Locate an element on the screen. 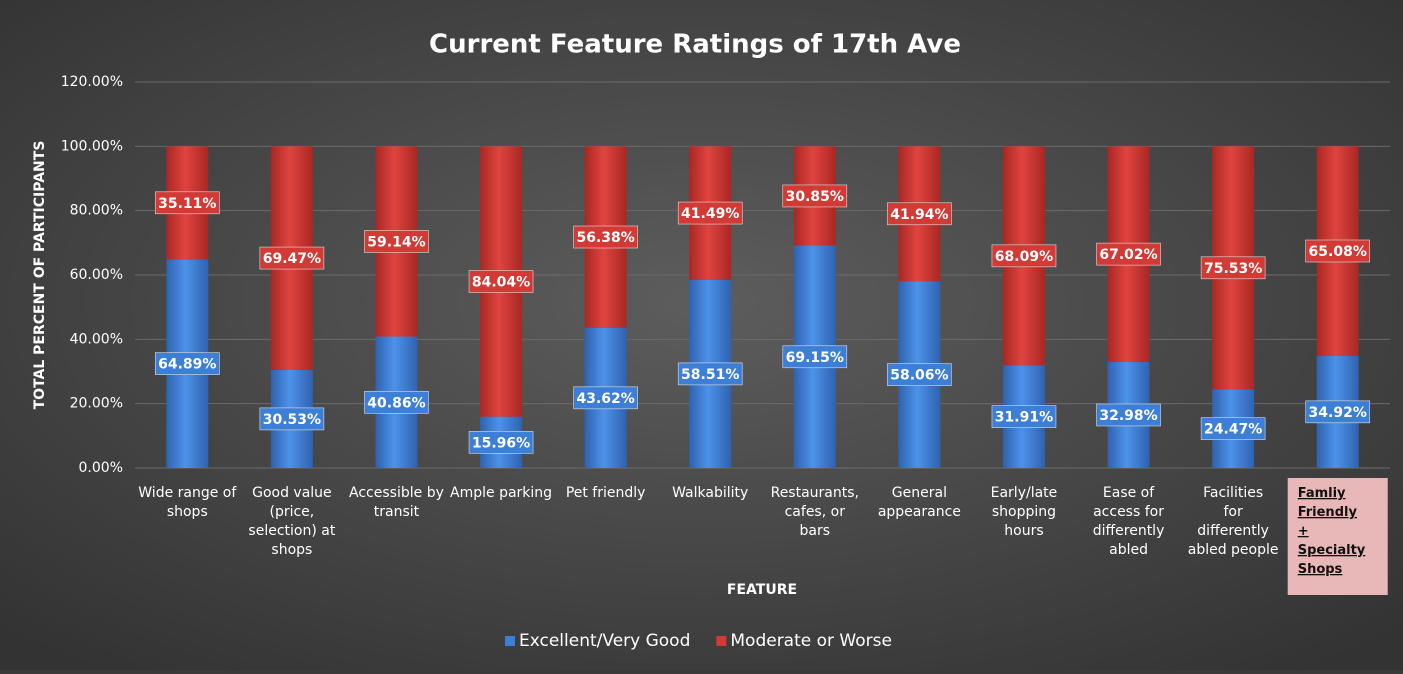 This screenshot has height=674, width=1403. x-axis-label: FEATURE is located at coordinates (762, 590).